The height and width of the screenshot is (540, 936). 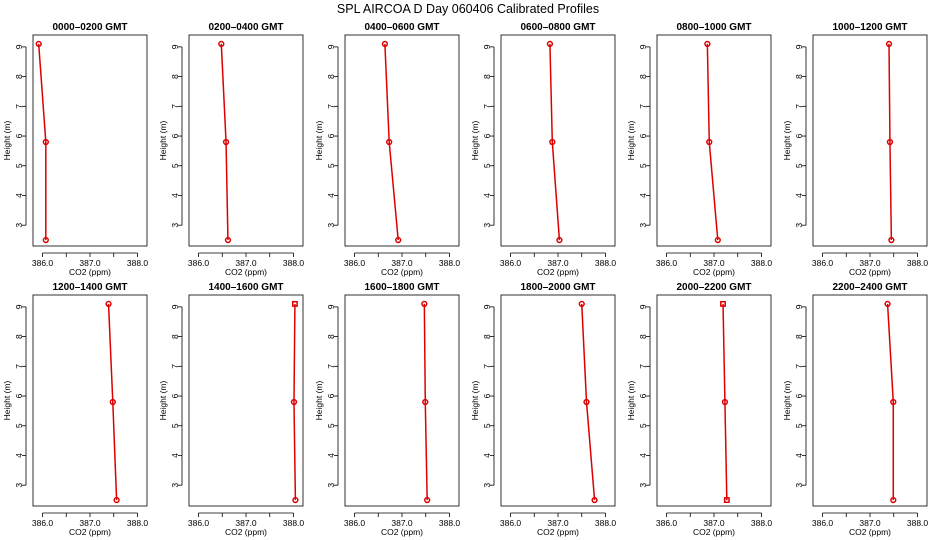 What do you see at coordinates (557, 27) in the screenshot?
I see `panel-title: 0600–0800 GMT` at bounding box center [557, 27].